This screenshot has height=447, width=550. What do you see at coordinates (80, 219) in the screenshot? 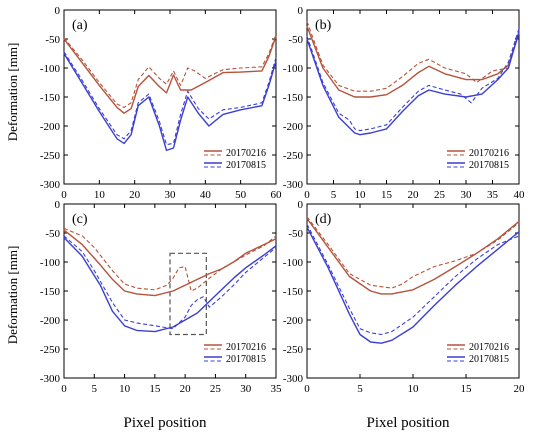
I see `panel-label: (c)` at bounding box center [80, 219].